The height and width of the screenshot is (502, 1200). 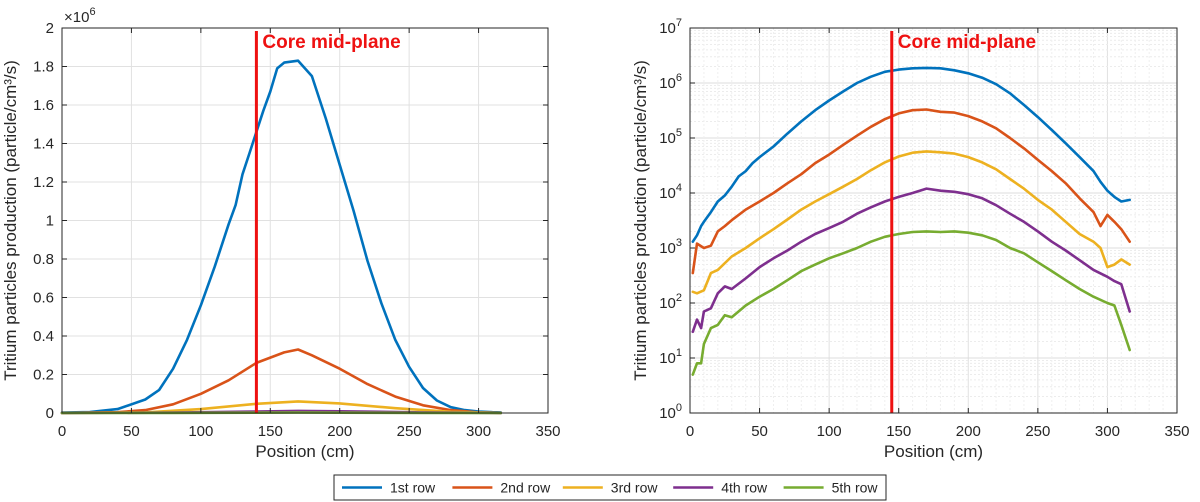 What do you see at coordinates (679, 353) in the screenshot?
I see `y-tick-exponent: 1` at bounding box center [679, 353].